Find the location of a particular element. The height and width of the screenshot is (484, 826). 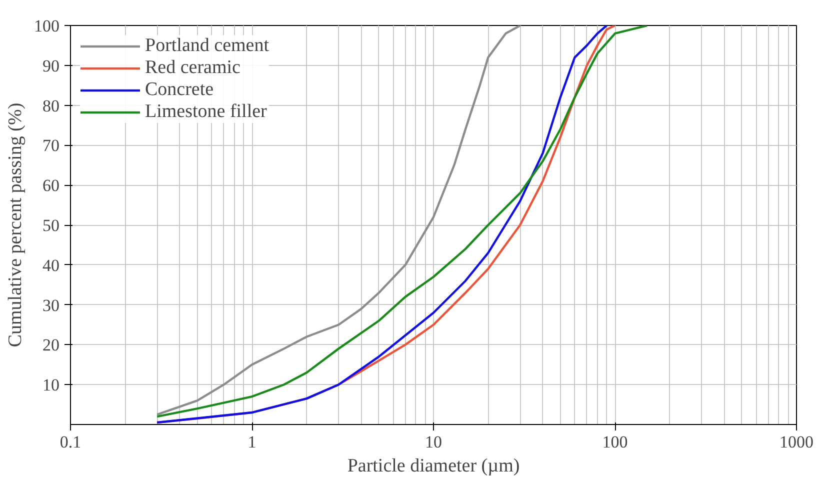

legend-label: Concrete is located at coordinates (179, 90).